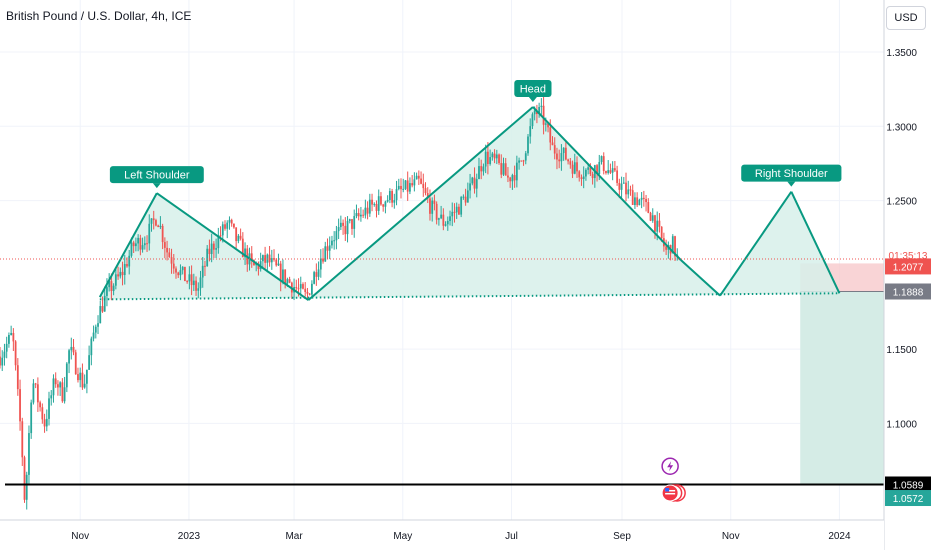 This screenshot has height=550, width=932. Describe the element at coordinates (673, 479) in the screenshot. I see `event-markers` at that location.